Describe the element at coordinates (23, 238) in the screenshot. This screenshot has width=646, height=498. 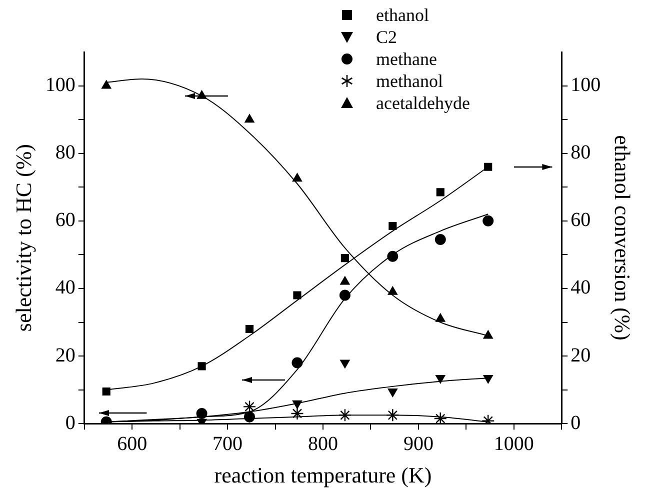
I see `y-axis-title: selectivity to HC (%)` at that location.